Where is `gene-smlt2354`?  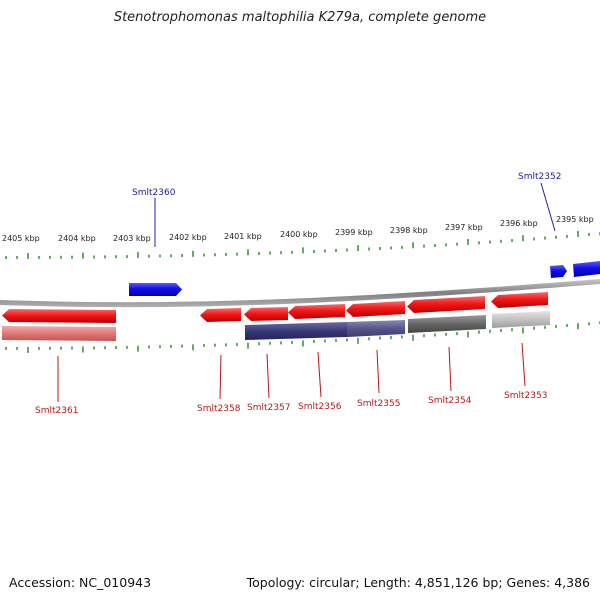
gene-smlt2354 is located at coordinates (446, 304).